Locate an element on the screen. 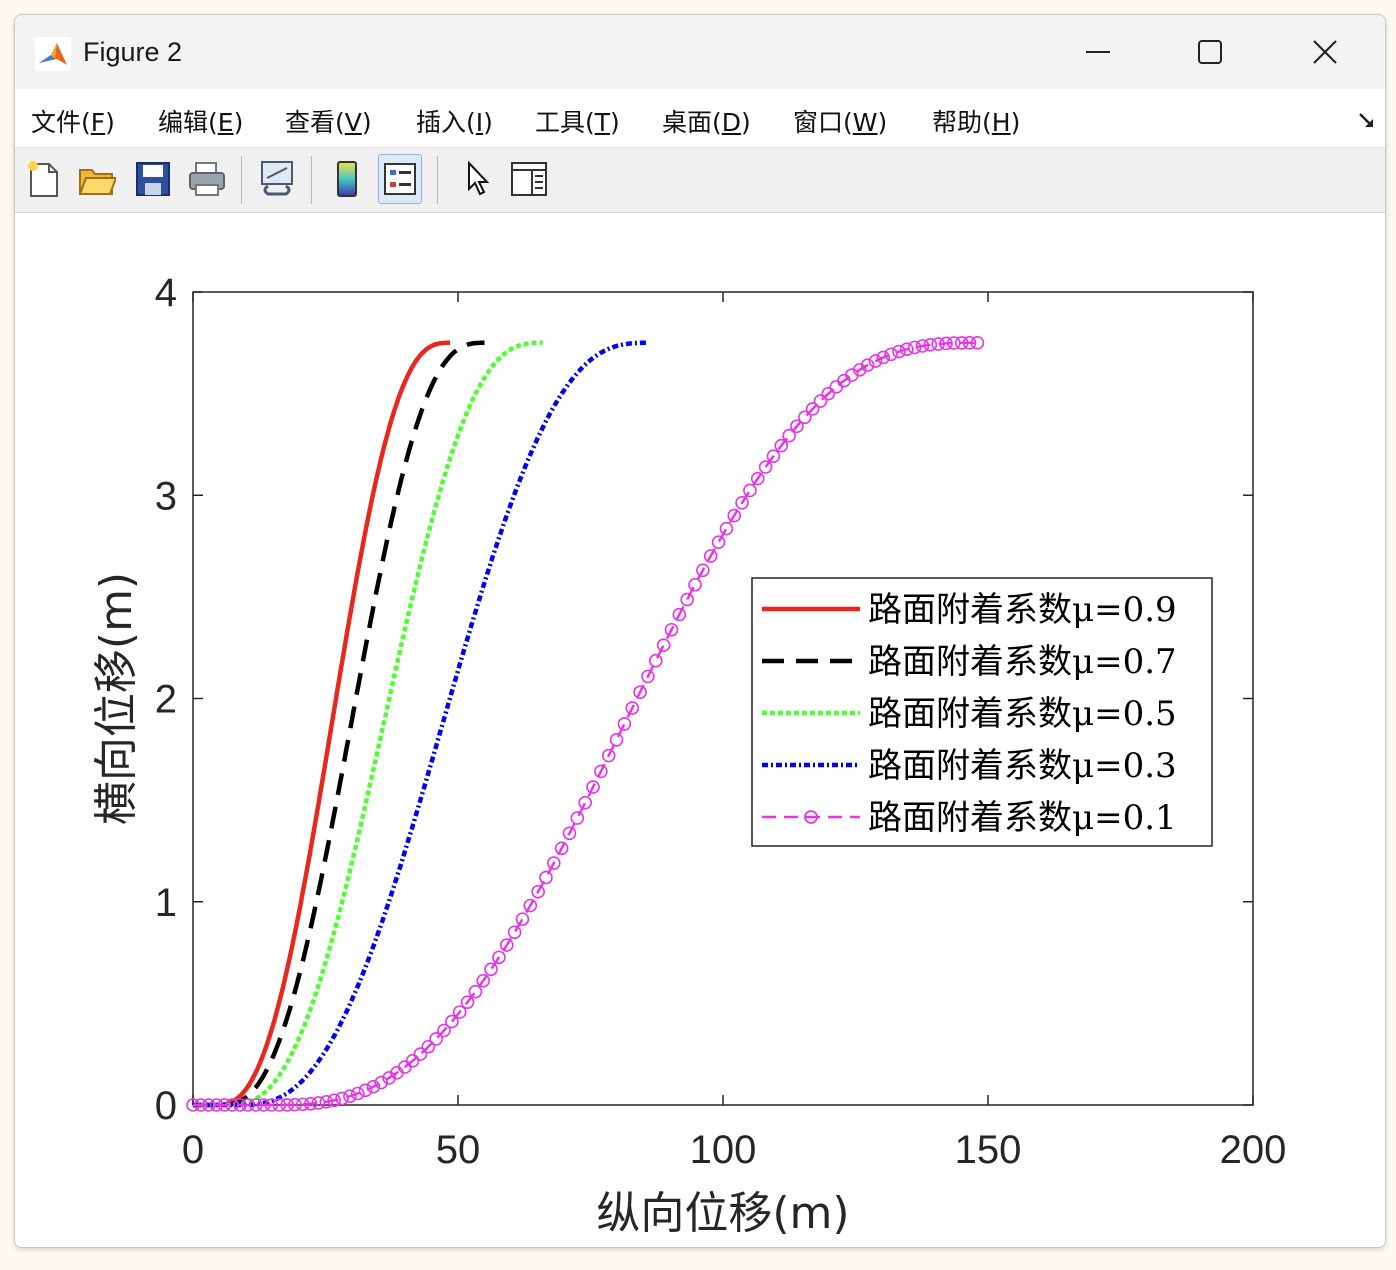 This screenshot has width=1396, height=1270. y-axis-title: 横向位移(m) is located at coordinates (116, 698).